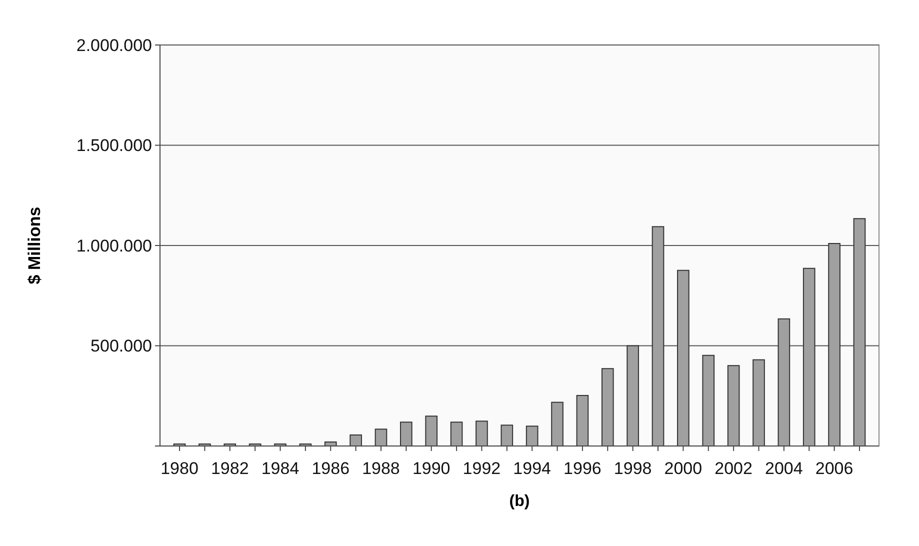 Image resolution: width=919 pixels, height=546 pixels. Describe the element at coordinates (114, 146) in the screenshot. I see `y-tick-label: 1.500.000` at that location.